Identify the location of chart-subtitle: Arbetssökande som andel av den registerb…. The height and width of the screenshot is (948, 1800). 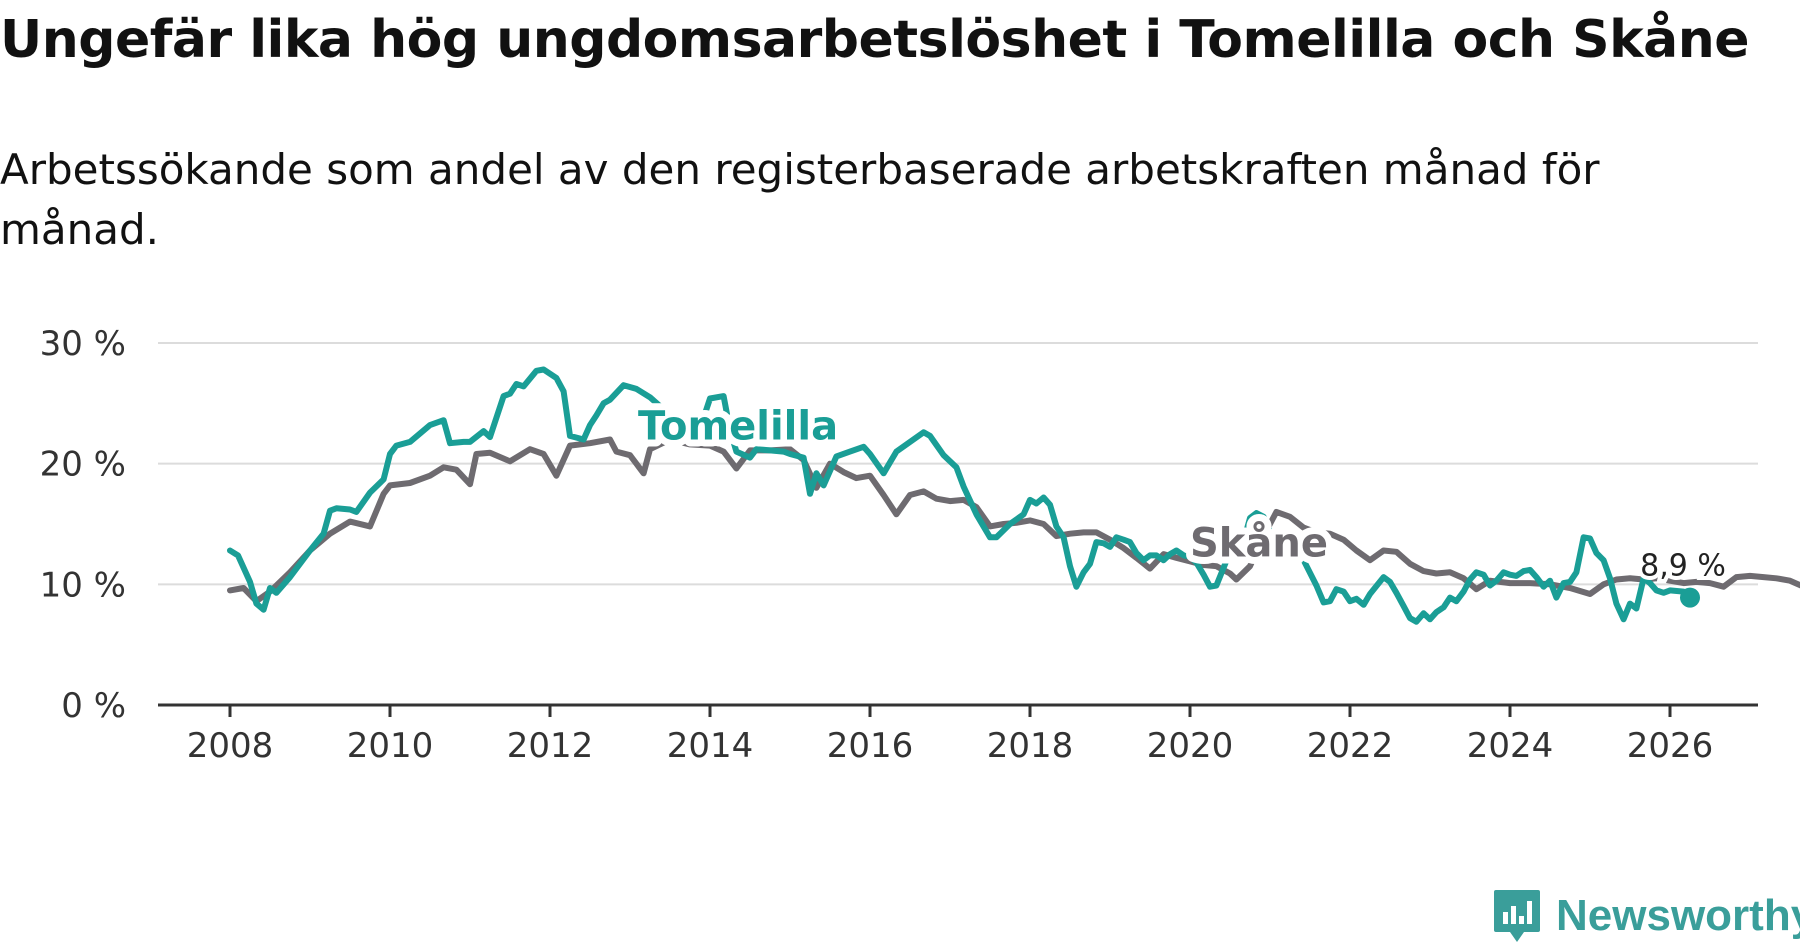
(800, 199).